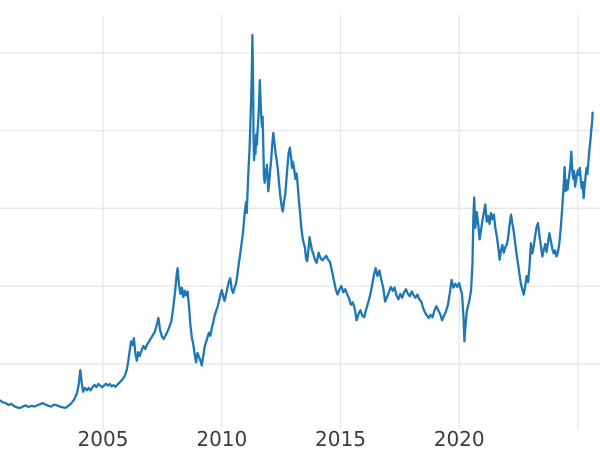  I want to click on x-tick-label: 2010, so click(221, 438).